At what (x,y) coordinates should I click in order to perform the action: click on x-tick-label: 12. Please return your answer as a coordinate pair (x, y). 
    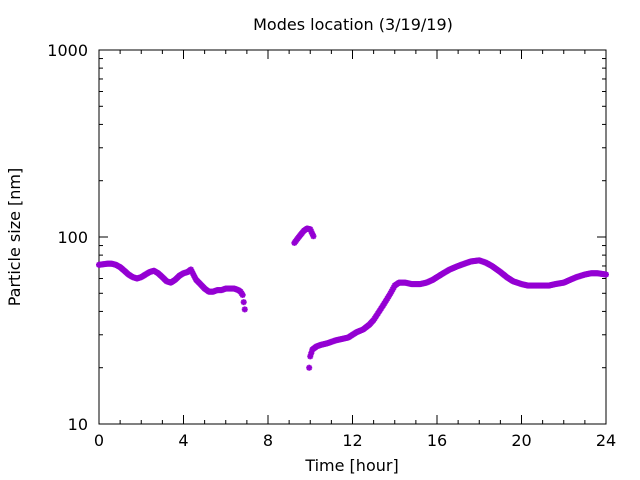
    Looking at the image, I should click on (352, 440).